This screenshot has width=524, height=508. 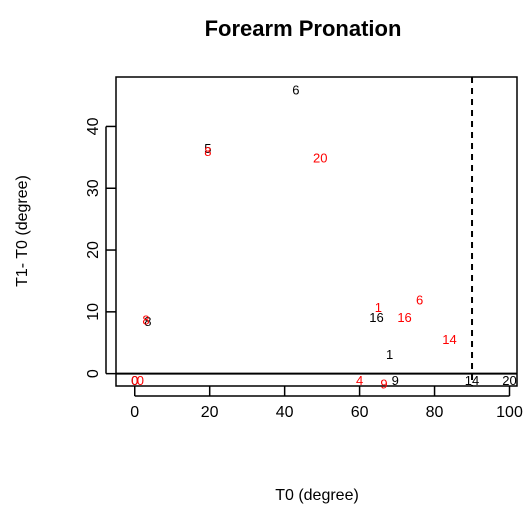 What do you see at coordinates (210, 412) in the screenshot?
I see `x-tick-label: 20` at bounding box center [210, 412].